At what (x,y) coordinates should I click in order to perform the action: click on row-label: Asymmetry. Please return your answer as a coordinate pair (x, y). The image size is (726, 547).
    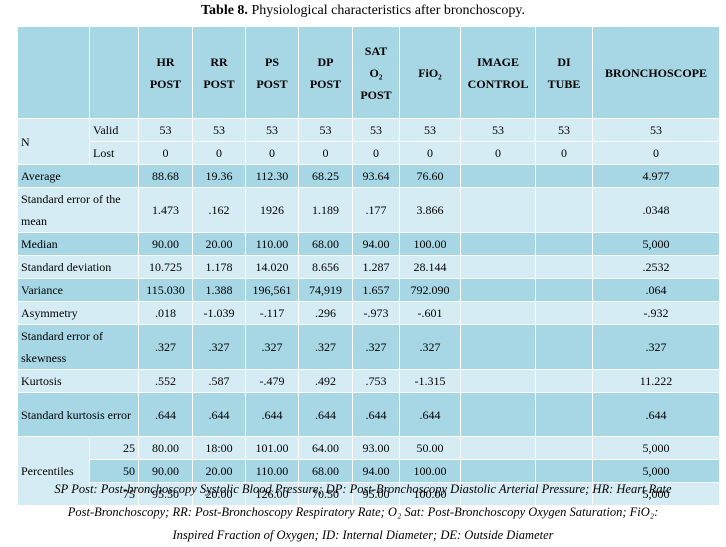
    Looking at the image, I should click on (78, 313).